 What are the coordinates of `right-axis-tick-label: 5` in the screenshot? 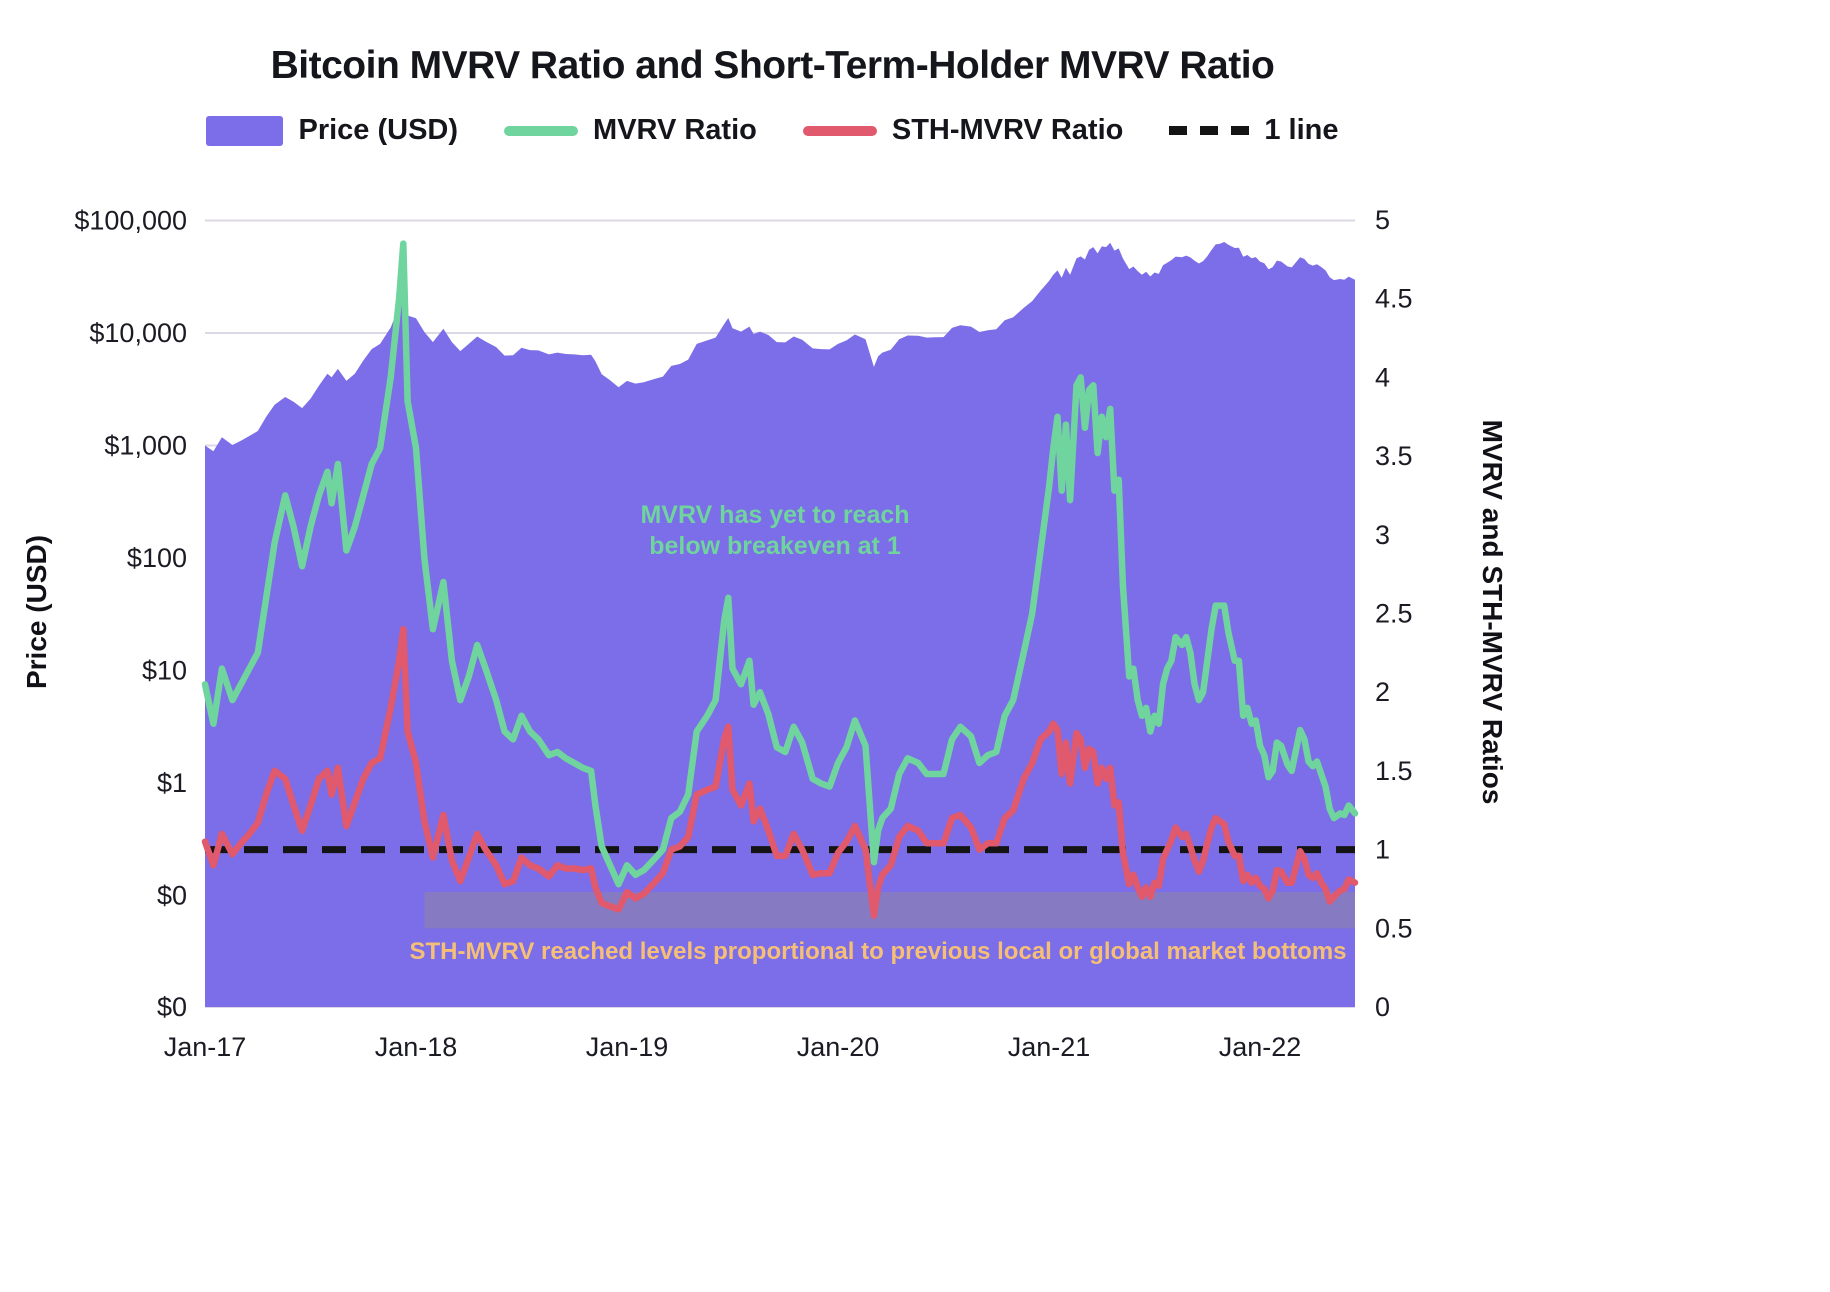 It's located at (1382, 220).